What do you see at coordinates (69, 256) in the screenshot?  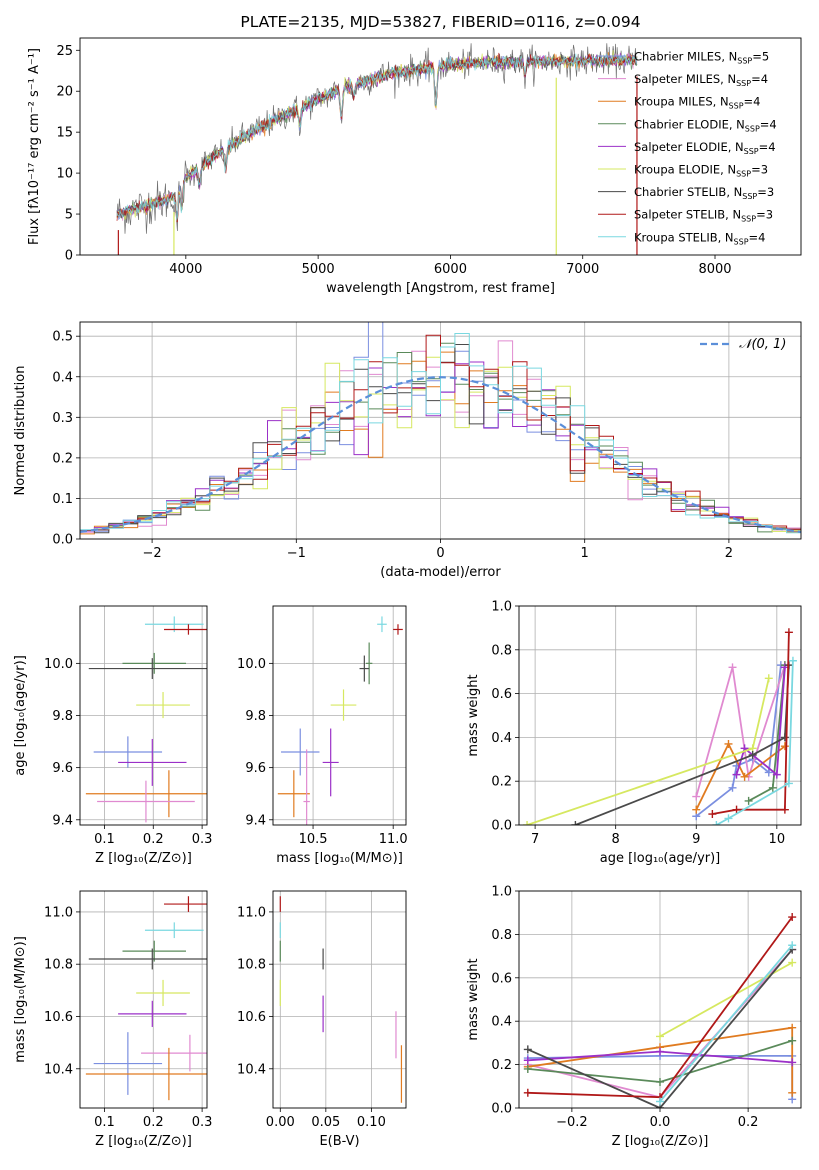 I see `y-tick-label: 0` at bounding box center [69, 256].